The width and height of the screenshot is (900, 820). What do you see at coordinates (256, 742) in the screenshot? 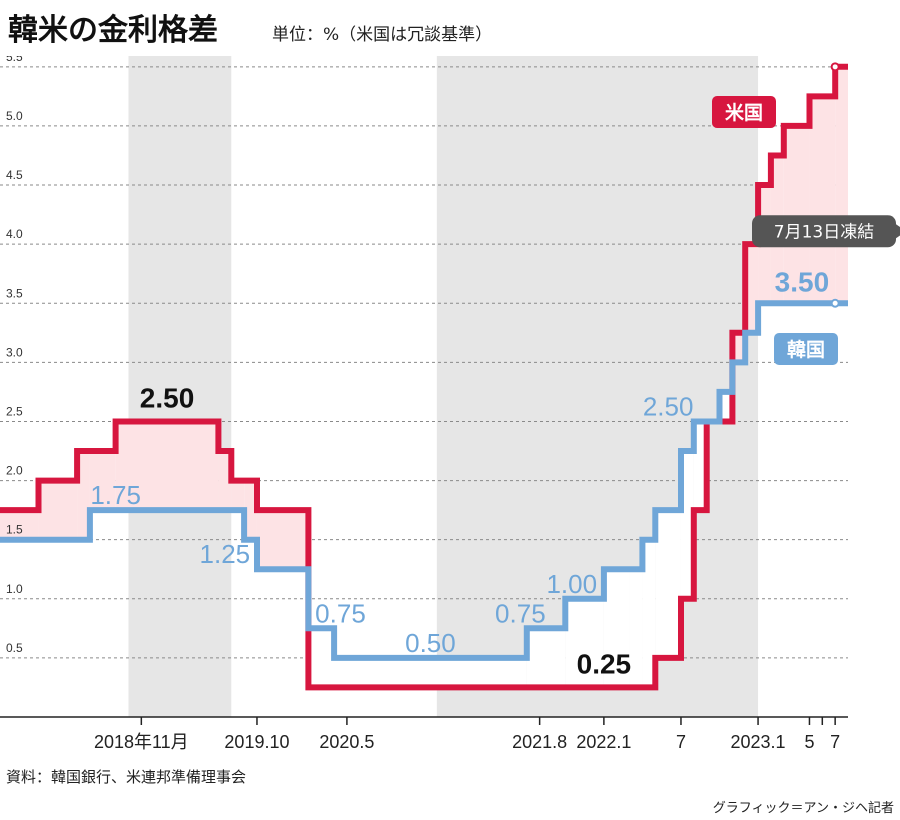
I see `x-tick-label: 2019.10` at bounding box center [256, 742].